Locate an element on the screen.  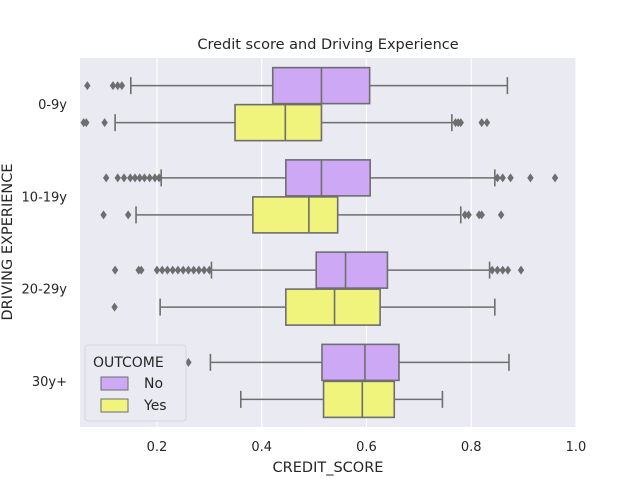
box-yes-20-29y is located at coordinates (303, 307).